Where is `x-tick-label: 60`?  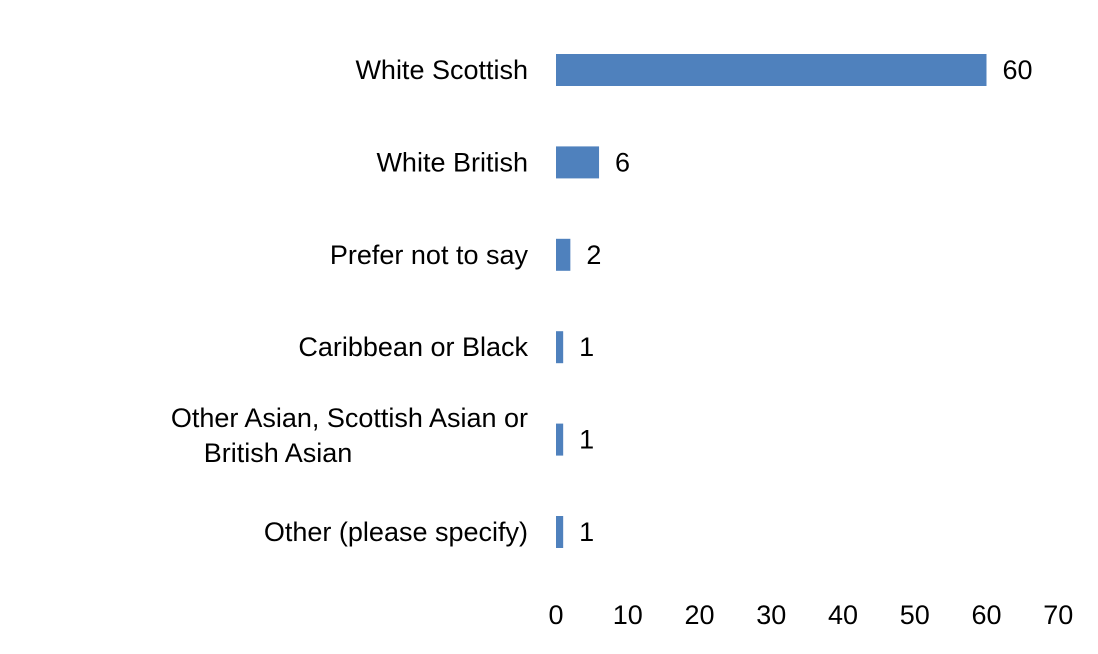 x-tick-label: 60 is located at coordinates (986, 615).